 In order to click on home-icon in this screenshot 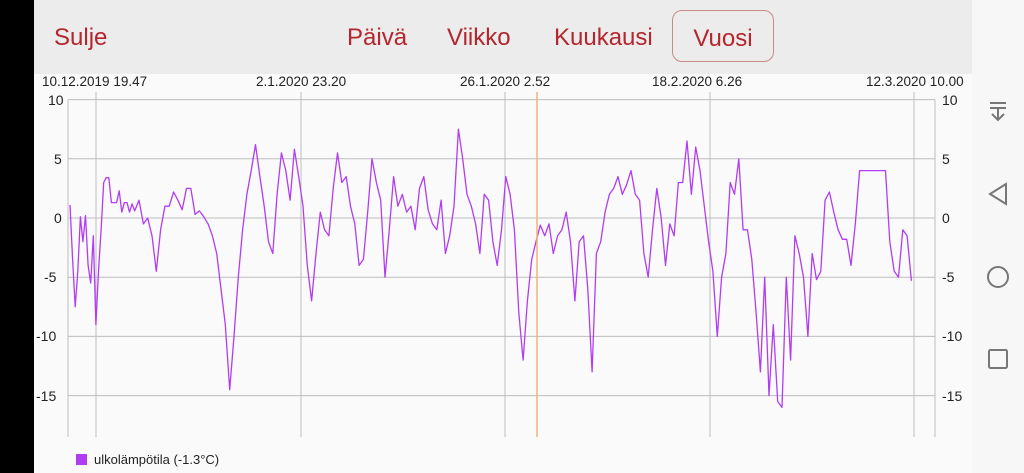, I will do `click(998, 277)`.